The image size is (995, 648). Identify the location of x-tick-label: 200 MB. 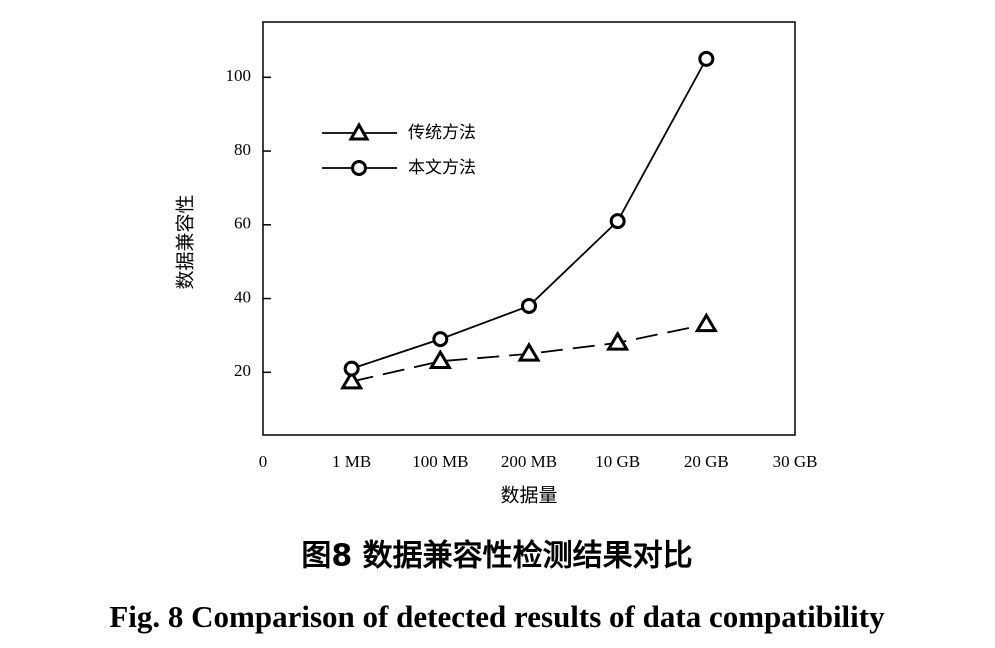
(529, 461).